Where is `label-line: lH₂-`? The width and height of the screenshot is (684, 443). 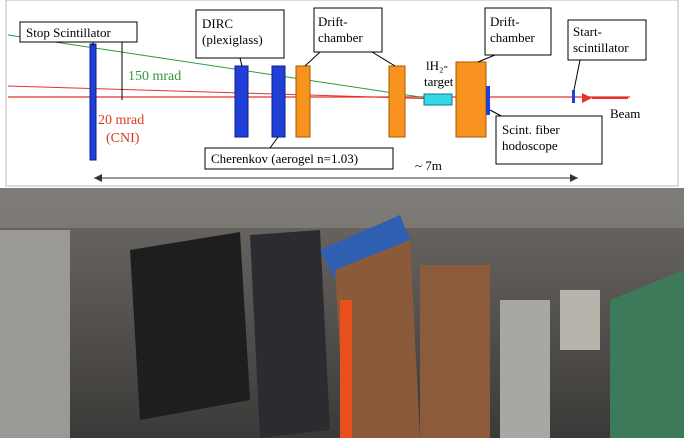 label-line: lH₂- is located at coordinates (437, 65).